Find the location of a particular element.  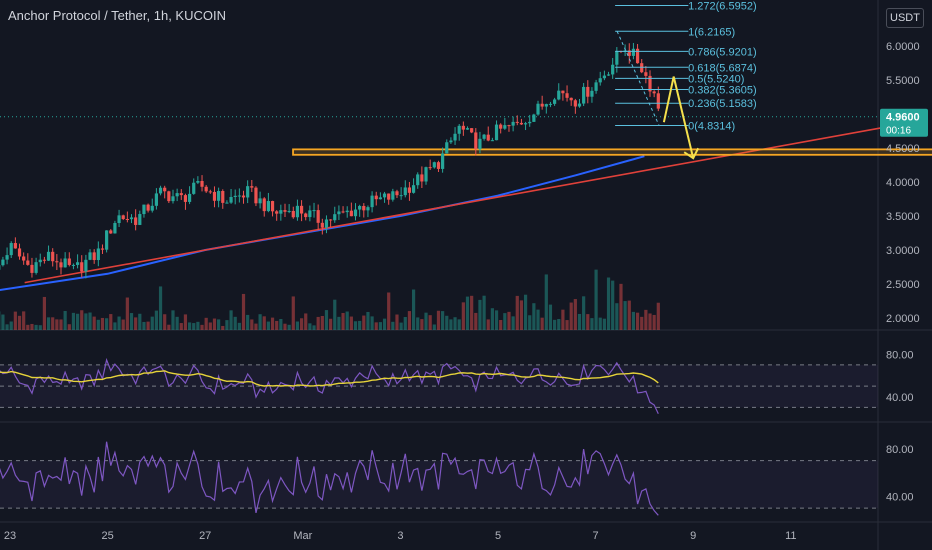

chart-title: Anchor Protocol / Tether, 1h, KUCOIN is located at coordinates (117, 15).